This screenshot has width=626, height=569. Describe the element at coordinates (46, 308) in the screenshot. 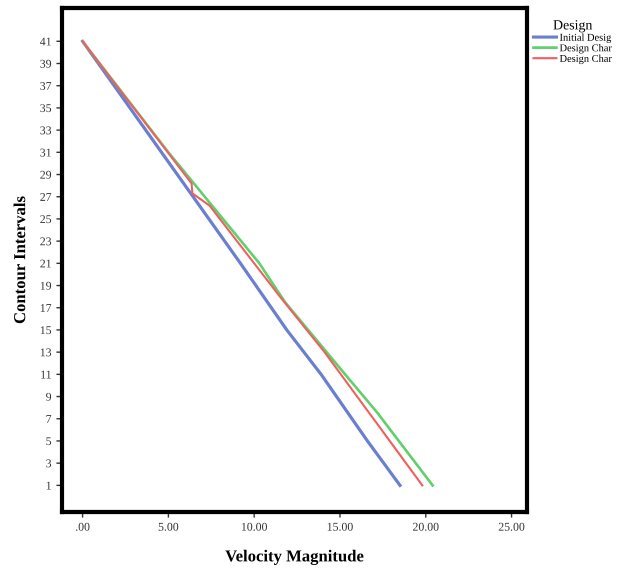

I see `y-tick-label: 17` at that location.